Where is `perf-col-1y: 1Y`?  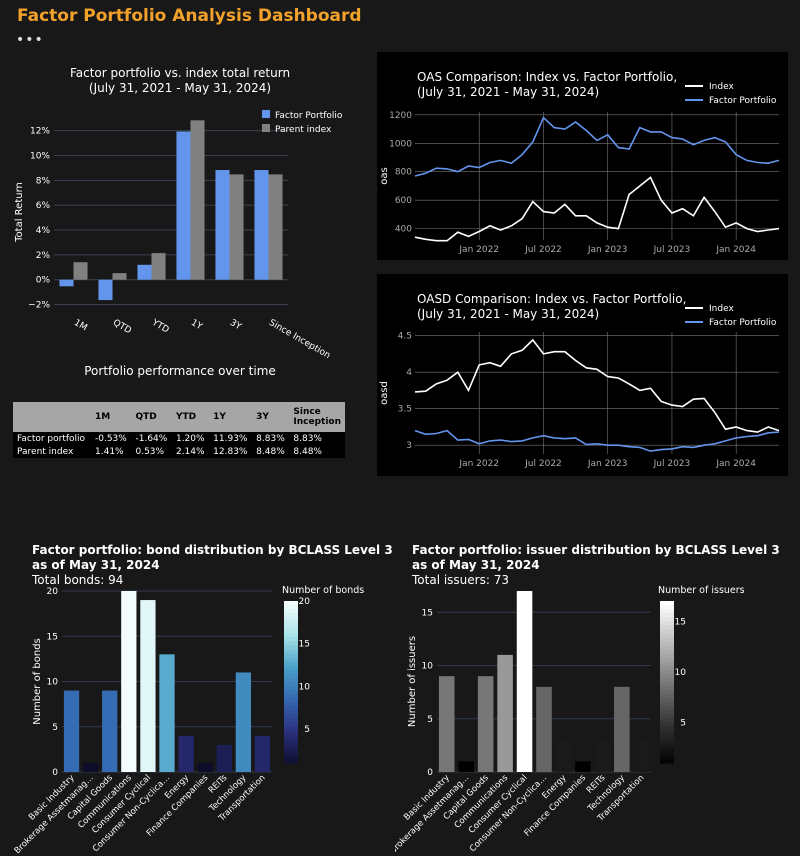 perf-col-1y: 1Y is located at coordinates (231, 417).